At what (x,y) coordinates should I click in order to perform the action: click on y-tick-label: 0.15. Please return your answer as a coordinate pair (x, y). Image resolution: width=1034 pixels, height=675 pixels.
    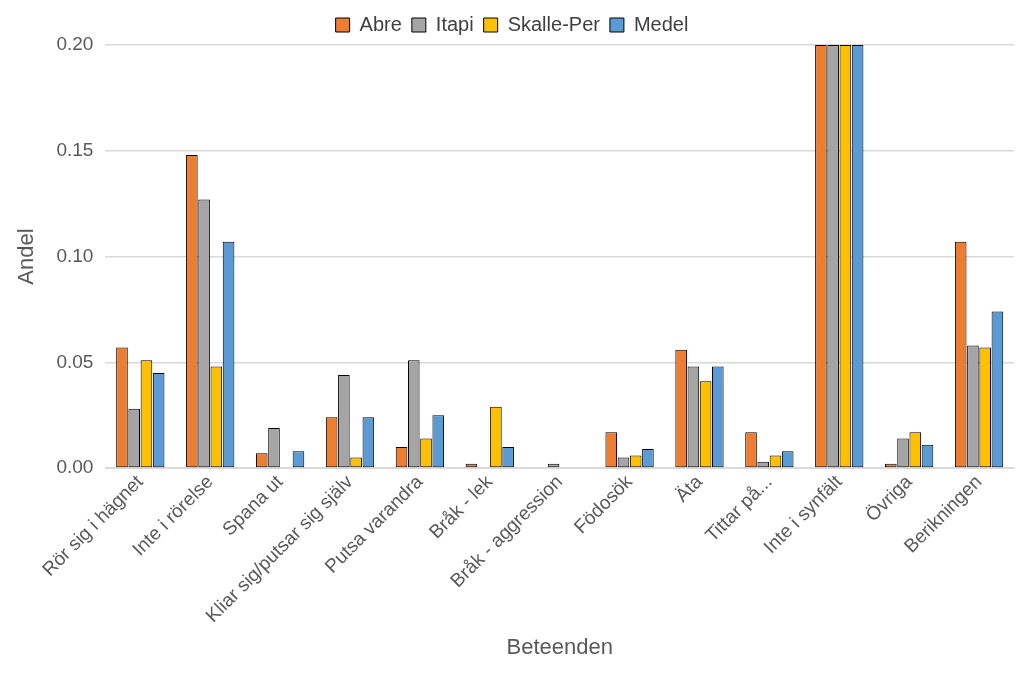
    Looking at the image, I should click on (75, 150).